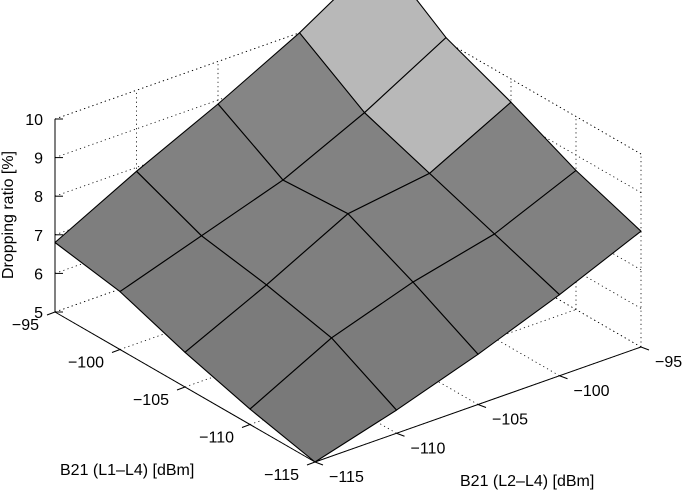  What do you see at coordinates (510, 420) in the screenshot?
I see `y-tick-label: −105` at bounding box center [510, 420].